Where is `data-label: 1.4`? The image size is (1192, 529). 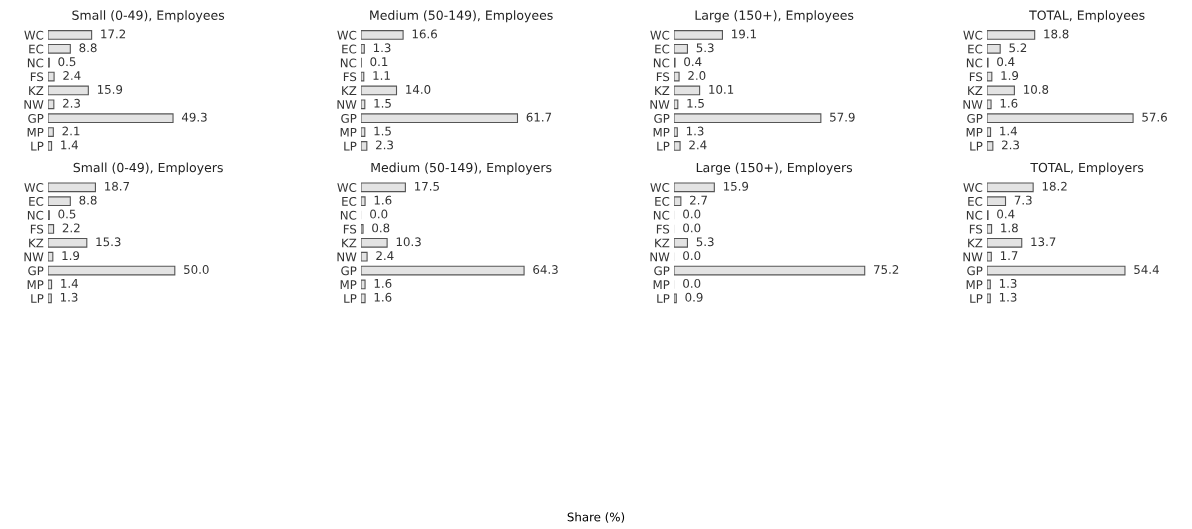
data-label: 1.4 is located at coordinates (1008, 131).